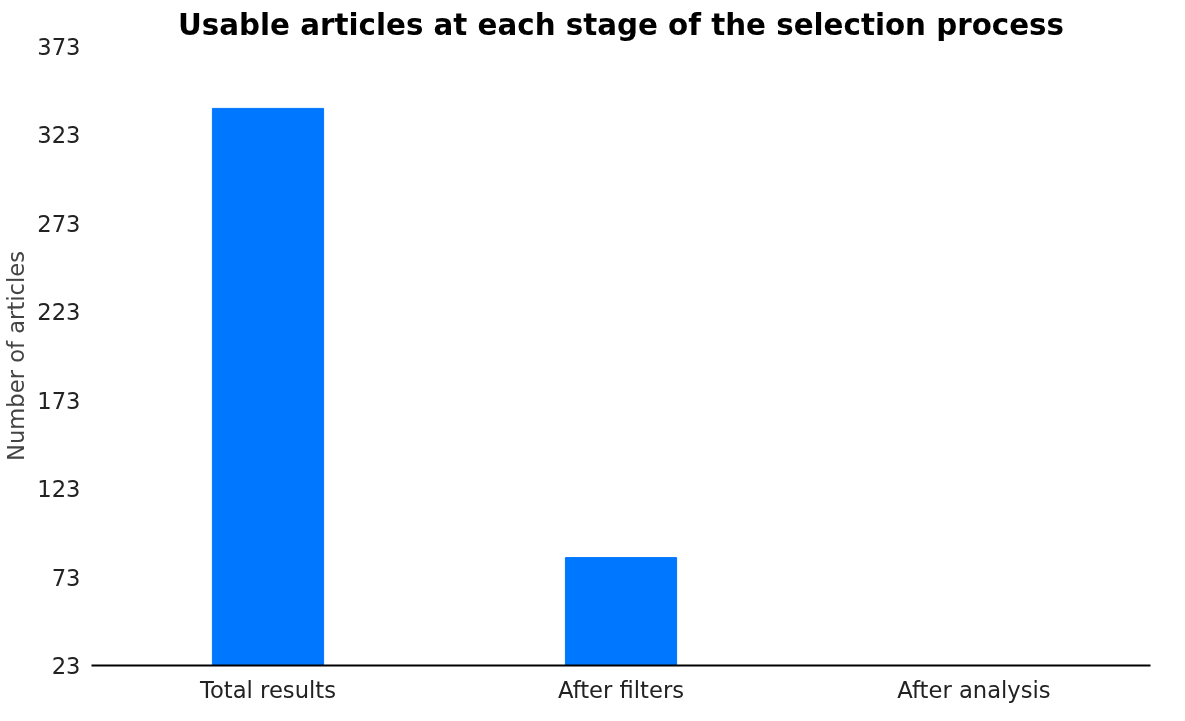  Describe the element at coordinates (59, 489) in the screenshot. I see `y-tick-label: 123` at that location.